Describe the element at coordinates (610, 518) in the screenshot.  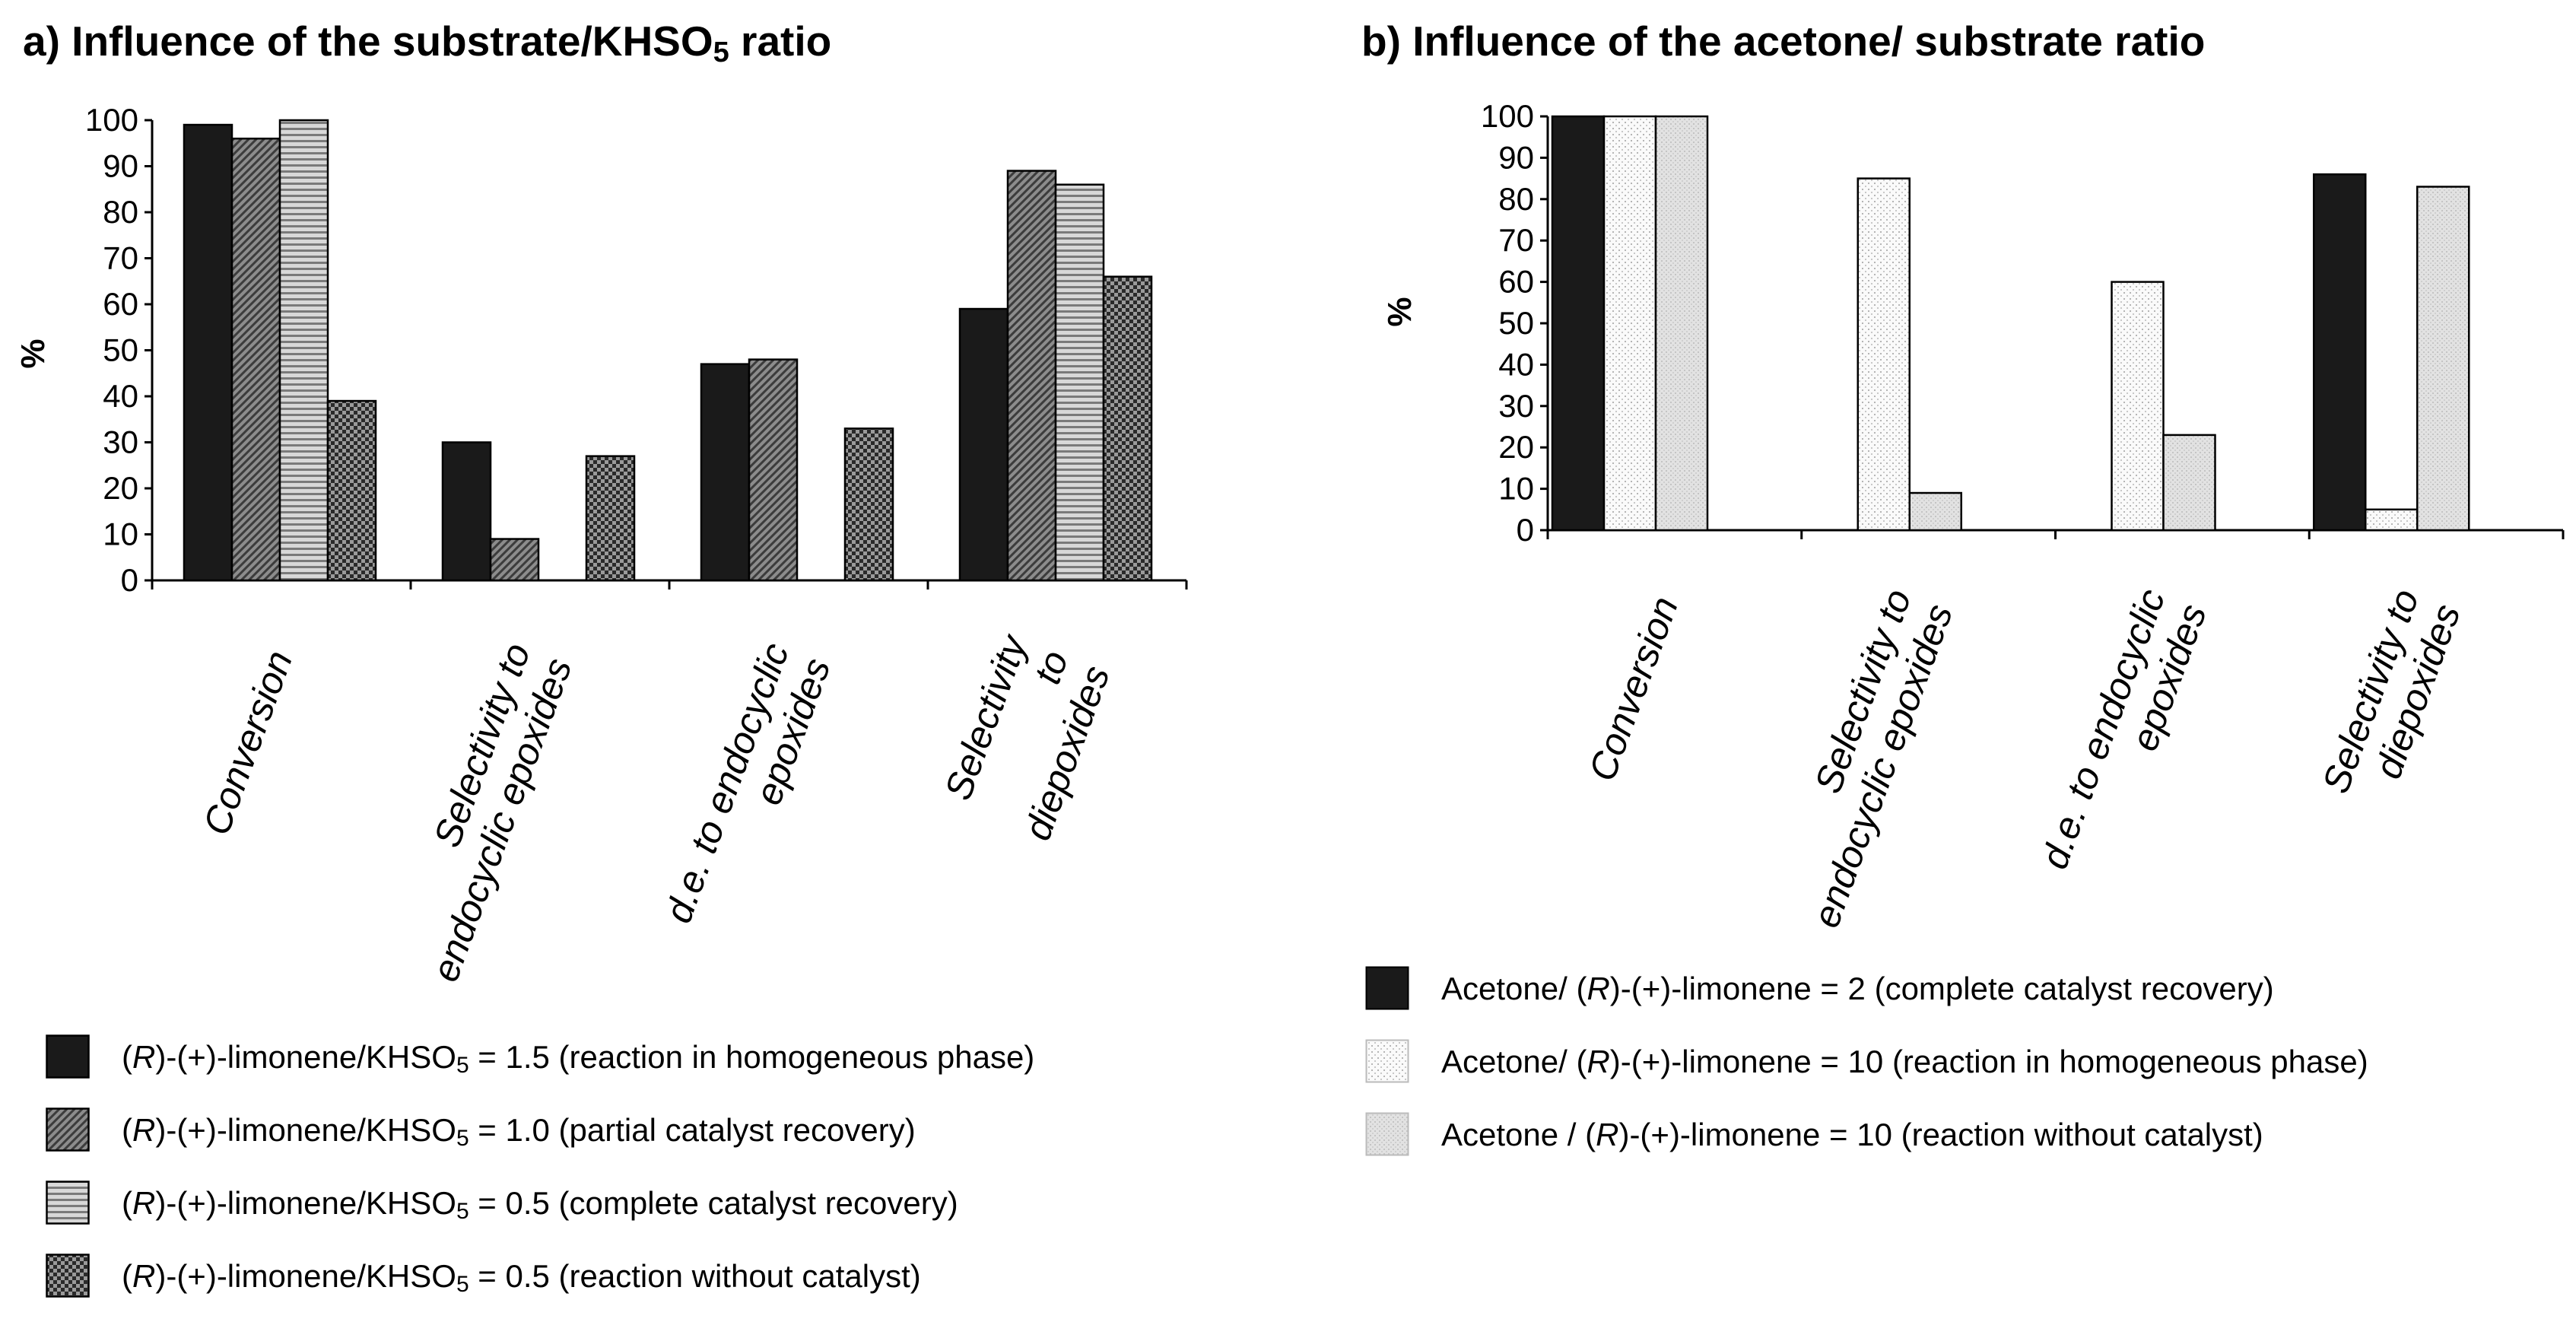
I see `chart-a-bar-s4-c2` at that location.